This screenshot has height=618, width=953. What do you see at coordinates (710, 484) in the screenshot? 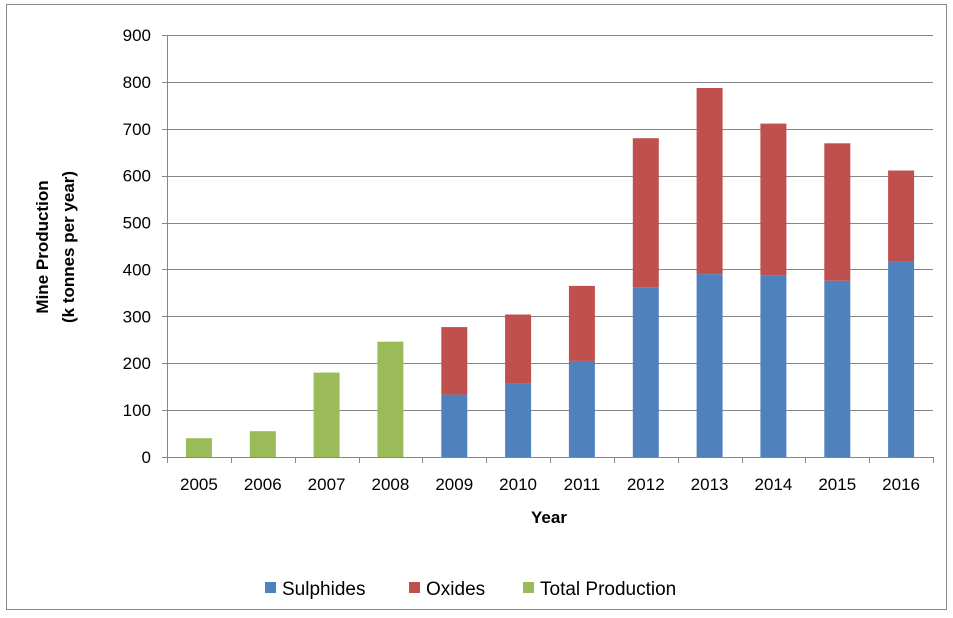
I see `x-tick-label: 2013` at bounding box center [710, 484].